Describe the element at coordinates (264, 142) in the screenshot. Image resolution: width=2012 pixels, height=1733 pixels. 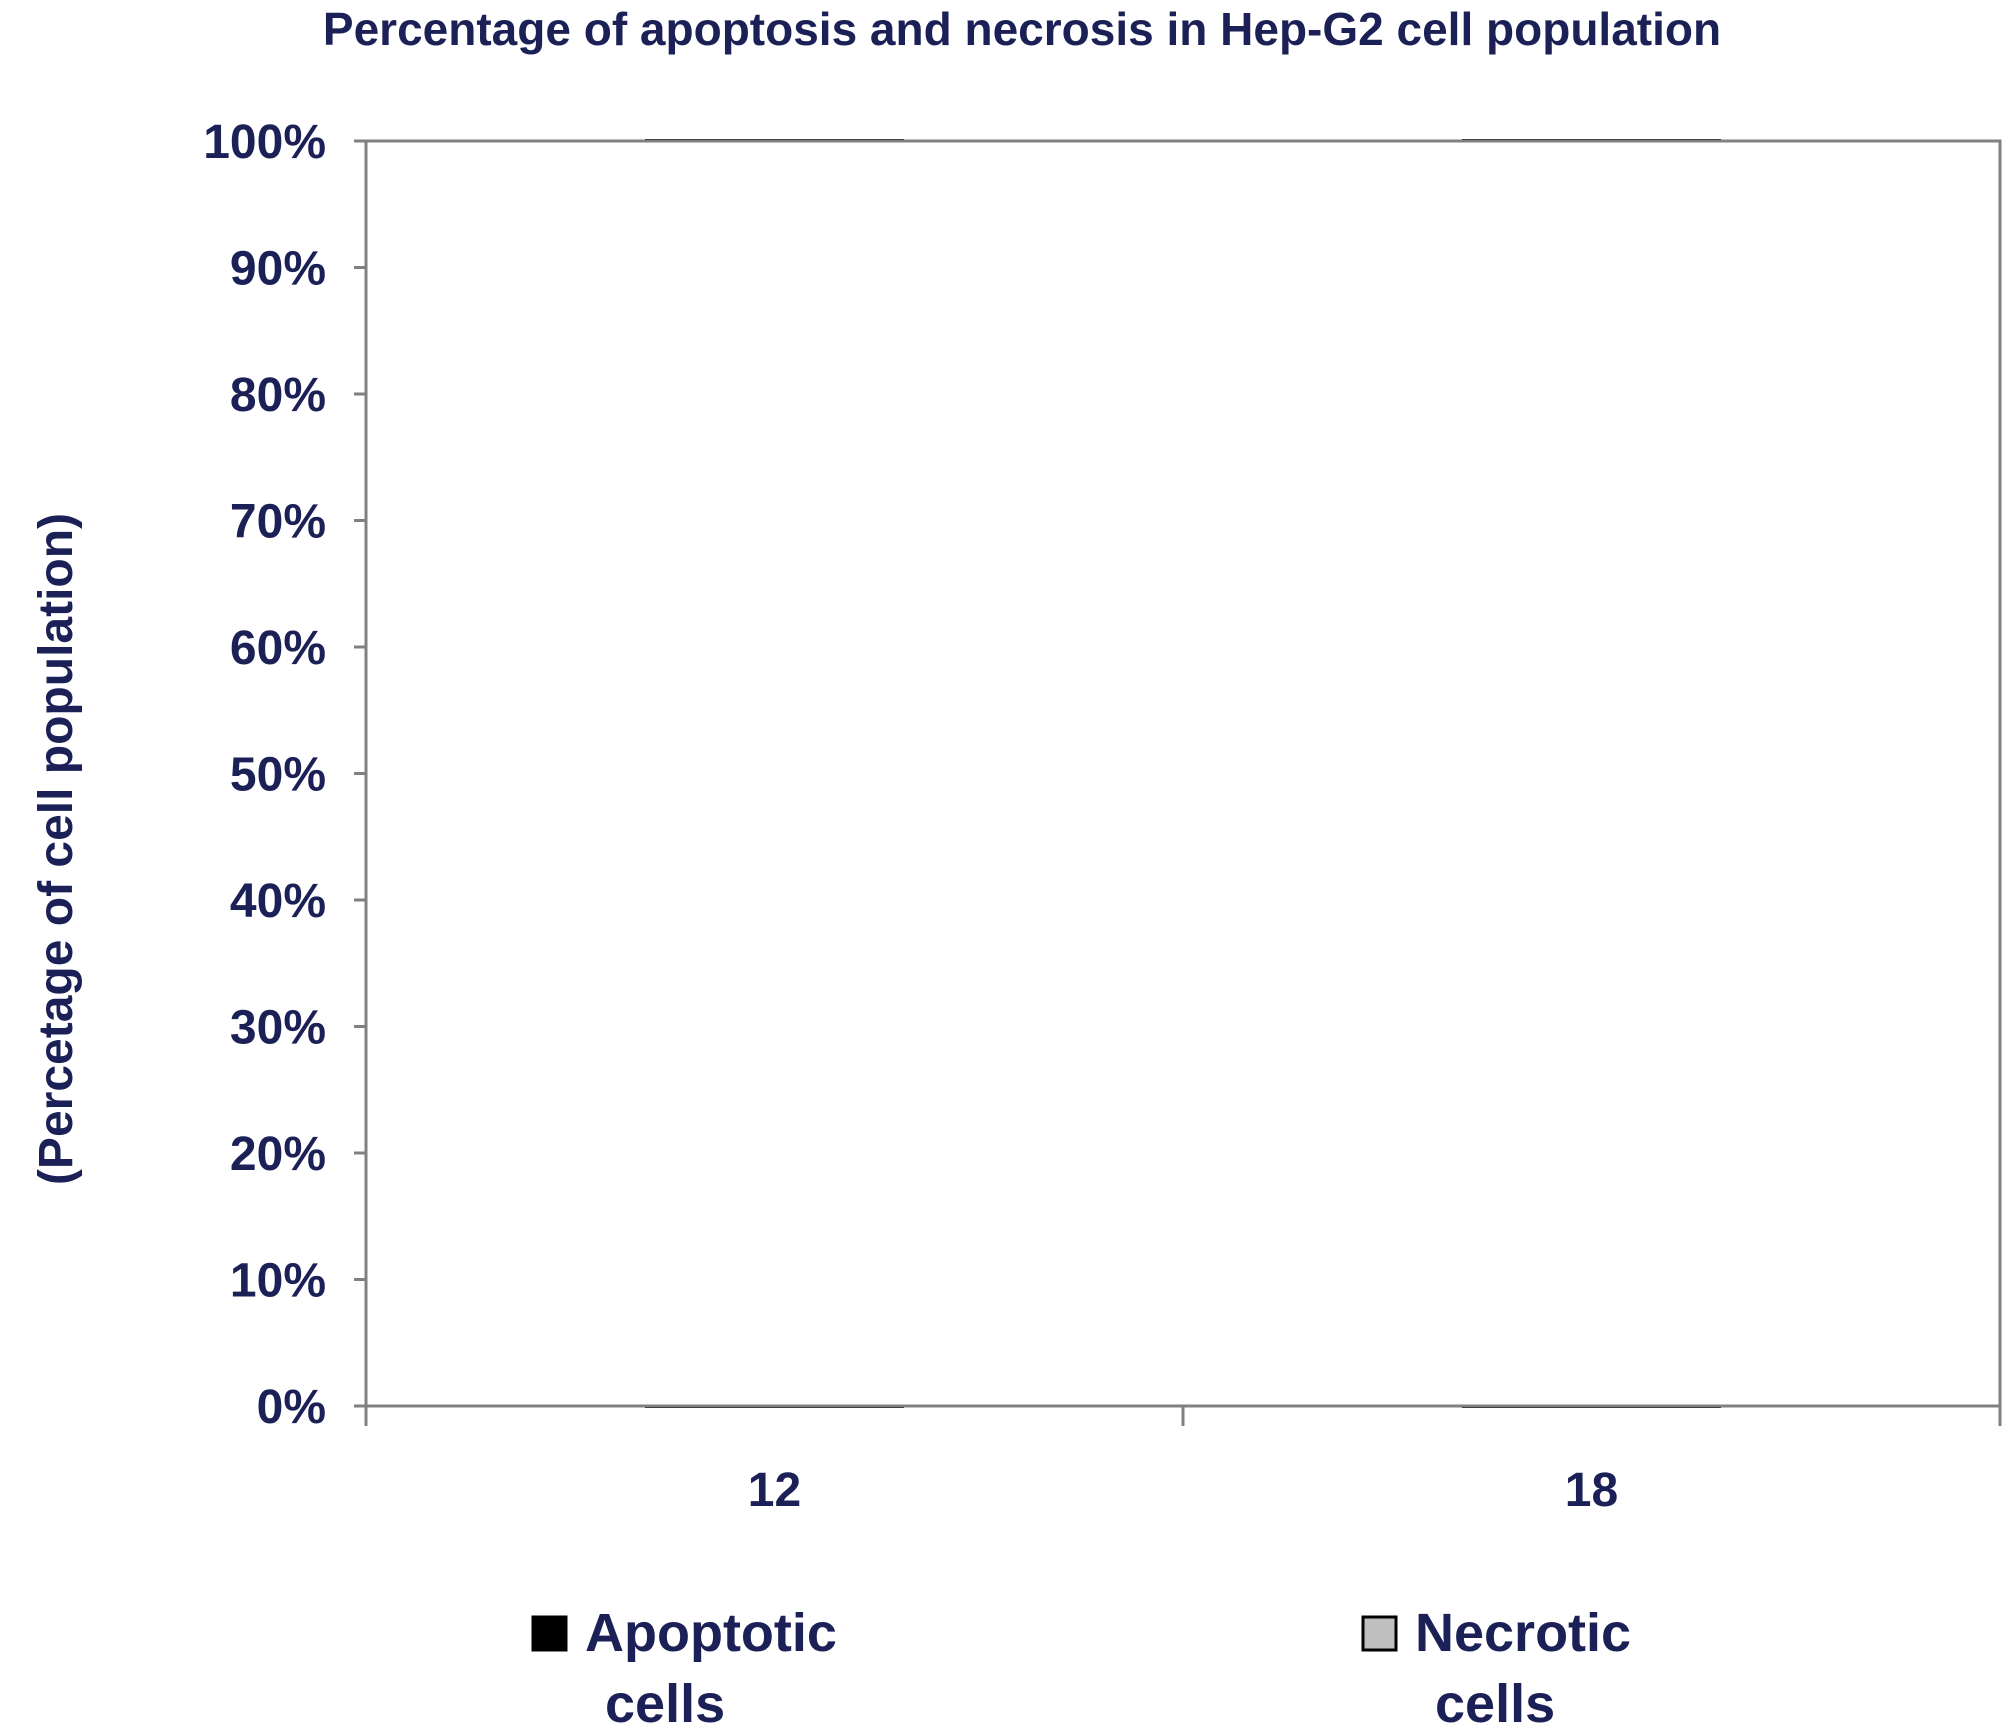
I see `y-tick-label: 100%` at that location.